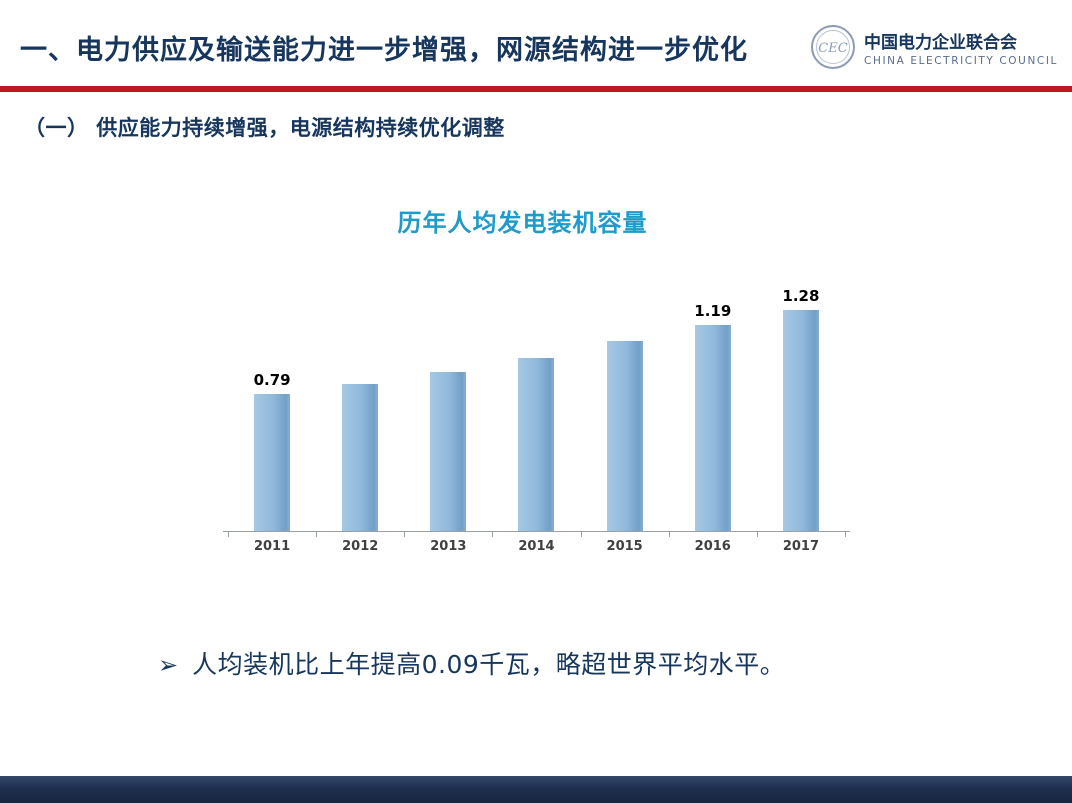 The height and width of the screenshot is (803, 1072). I want to click on bullet-line: ➢ 人均装机比上年提高0.09千瓦，略超世界平均水平。, so click(471, 663).